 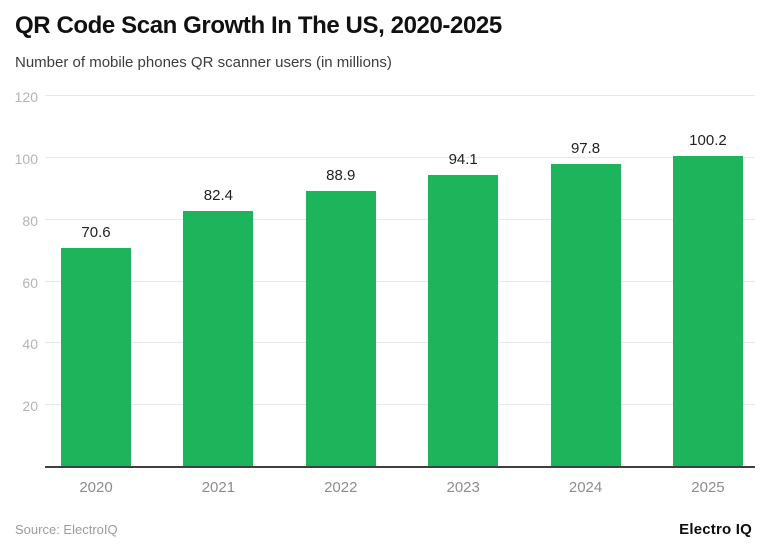 What do you see at coordinates (218, 196) in the screenshot?
I see `bar-value-label: 82.4` at bounding box center [218, 196].